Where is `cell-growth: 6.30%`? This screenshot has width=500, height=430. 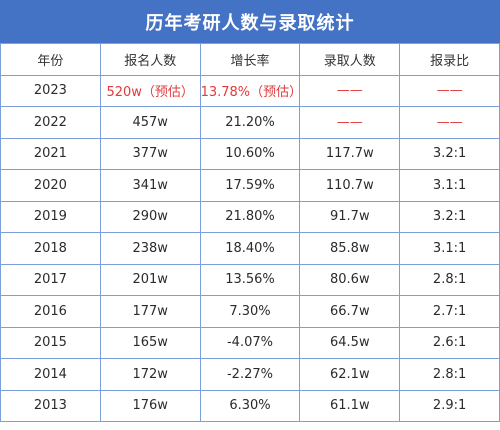
cell-growth: 6.30% is located at coordinates (250, 405).